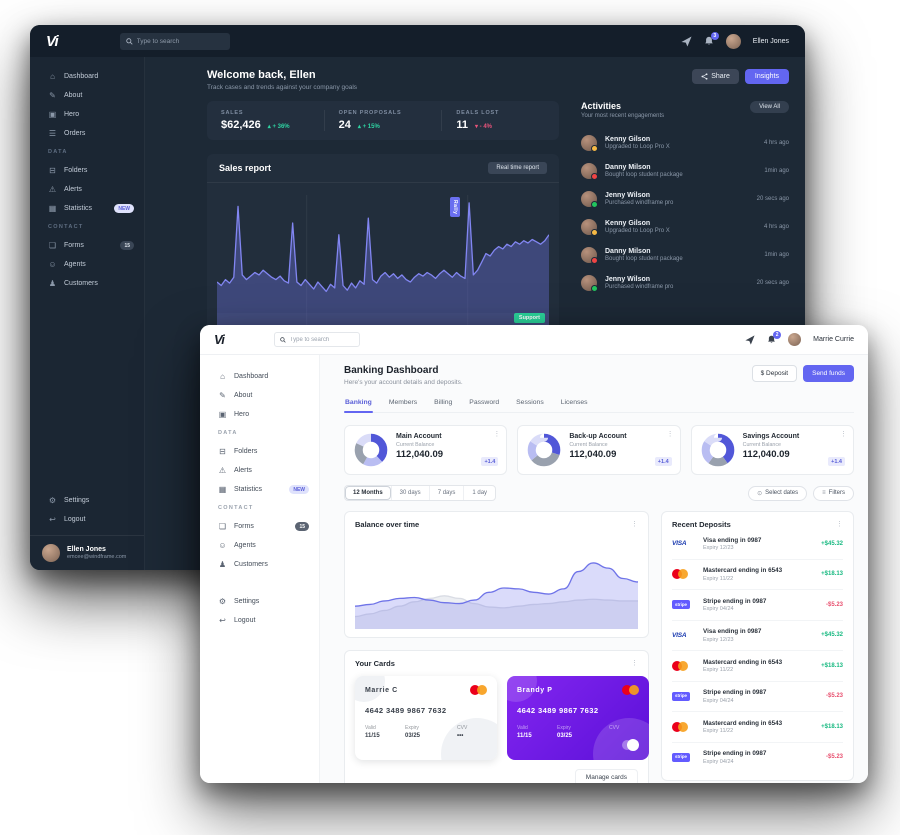 Image resolution: width=900 pixels, height=835 pixels. What do you see at coordinates (259, 508) in the screenshot?
I see `sidebar-section-label: CONTACT` at bounding box center [259, 508].